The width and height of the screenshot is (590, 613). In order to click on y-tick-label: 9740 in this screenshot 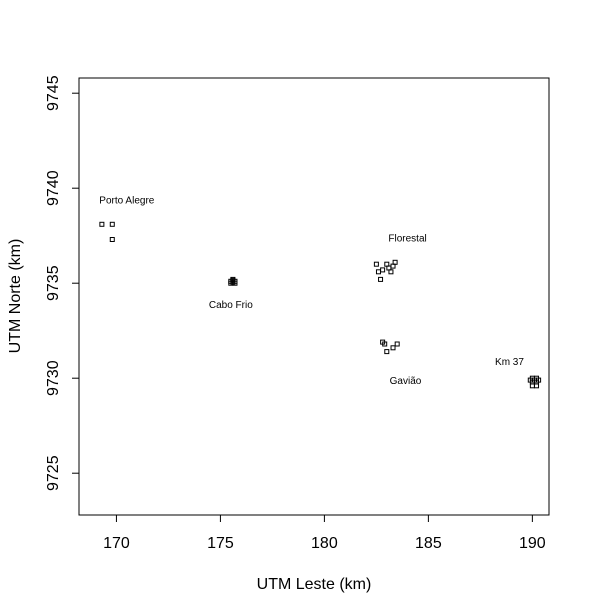, I will do `click(53, 188)`.